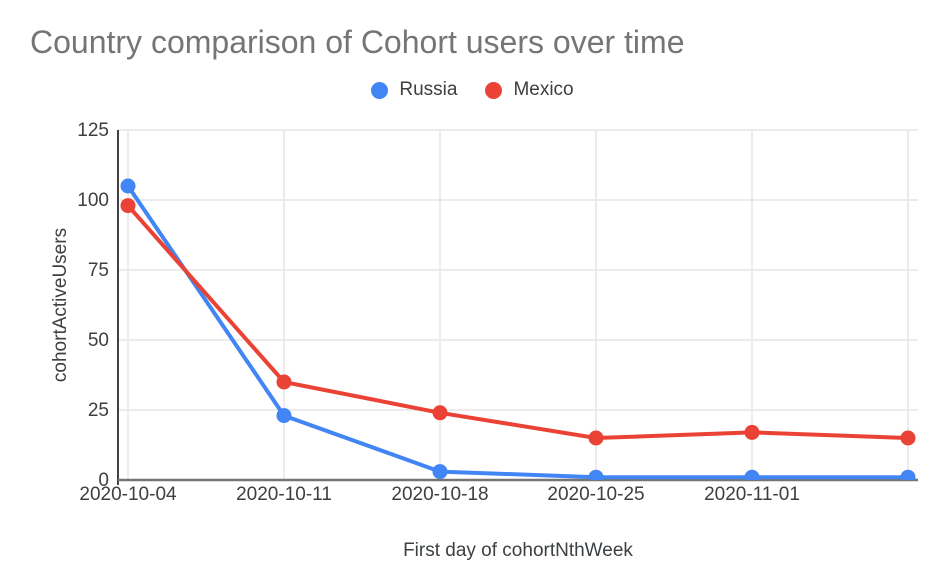 The width and height of the screenshot is (945, 584). Describe the element at coordinates (752, 494) in the screenshot. I see `x-tick-label: 2020-11-01` at that location.